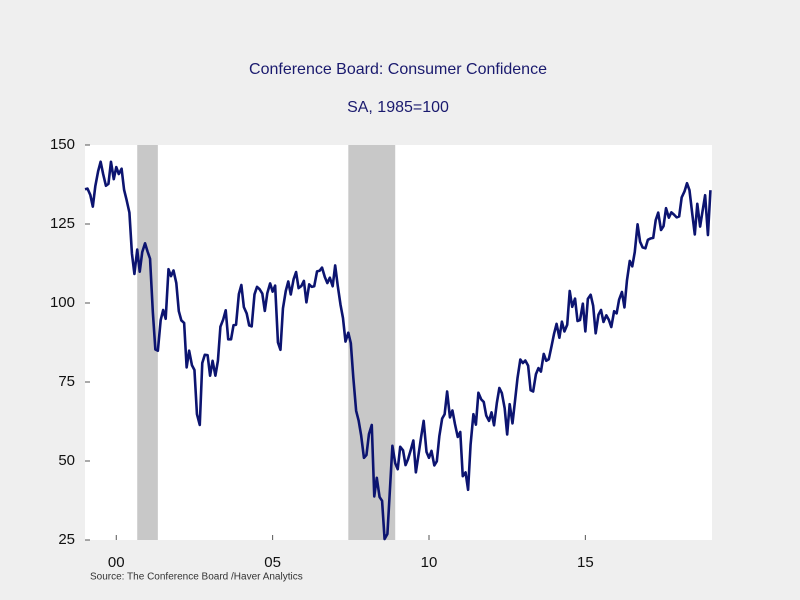 The height and width of the screenshot is (600, 800). Describe the element at coordinates (272, 562) in the screenshot. I see `x-tick-label: 05` at that location.